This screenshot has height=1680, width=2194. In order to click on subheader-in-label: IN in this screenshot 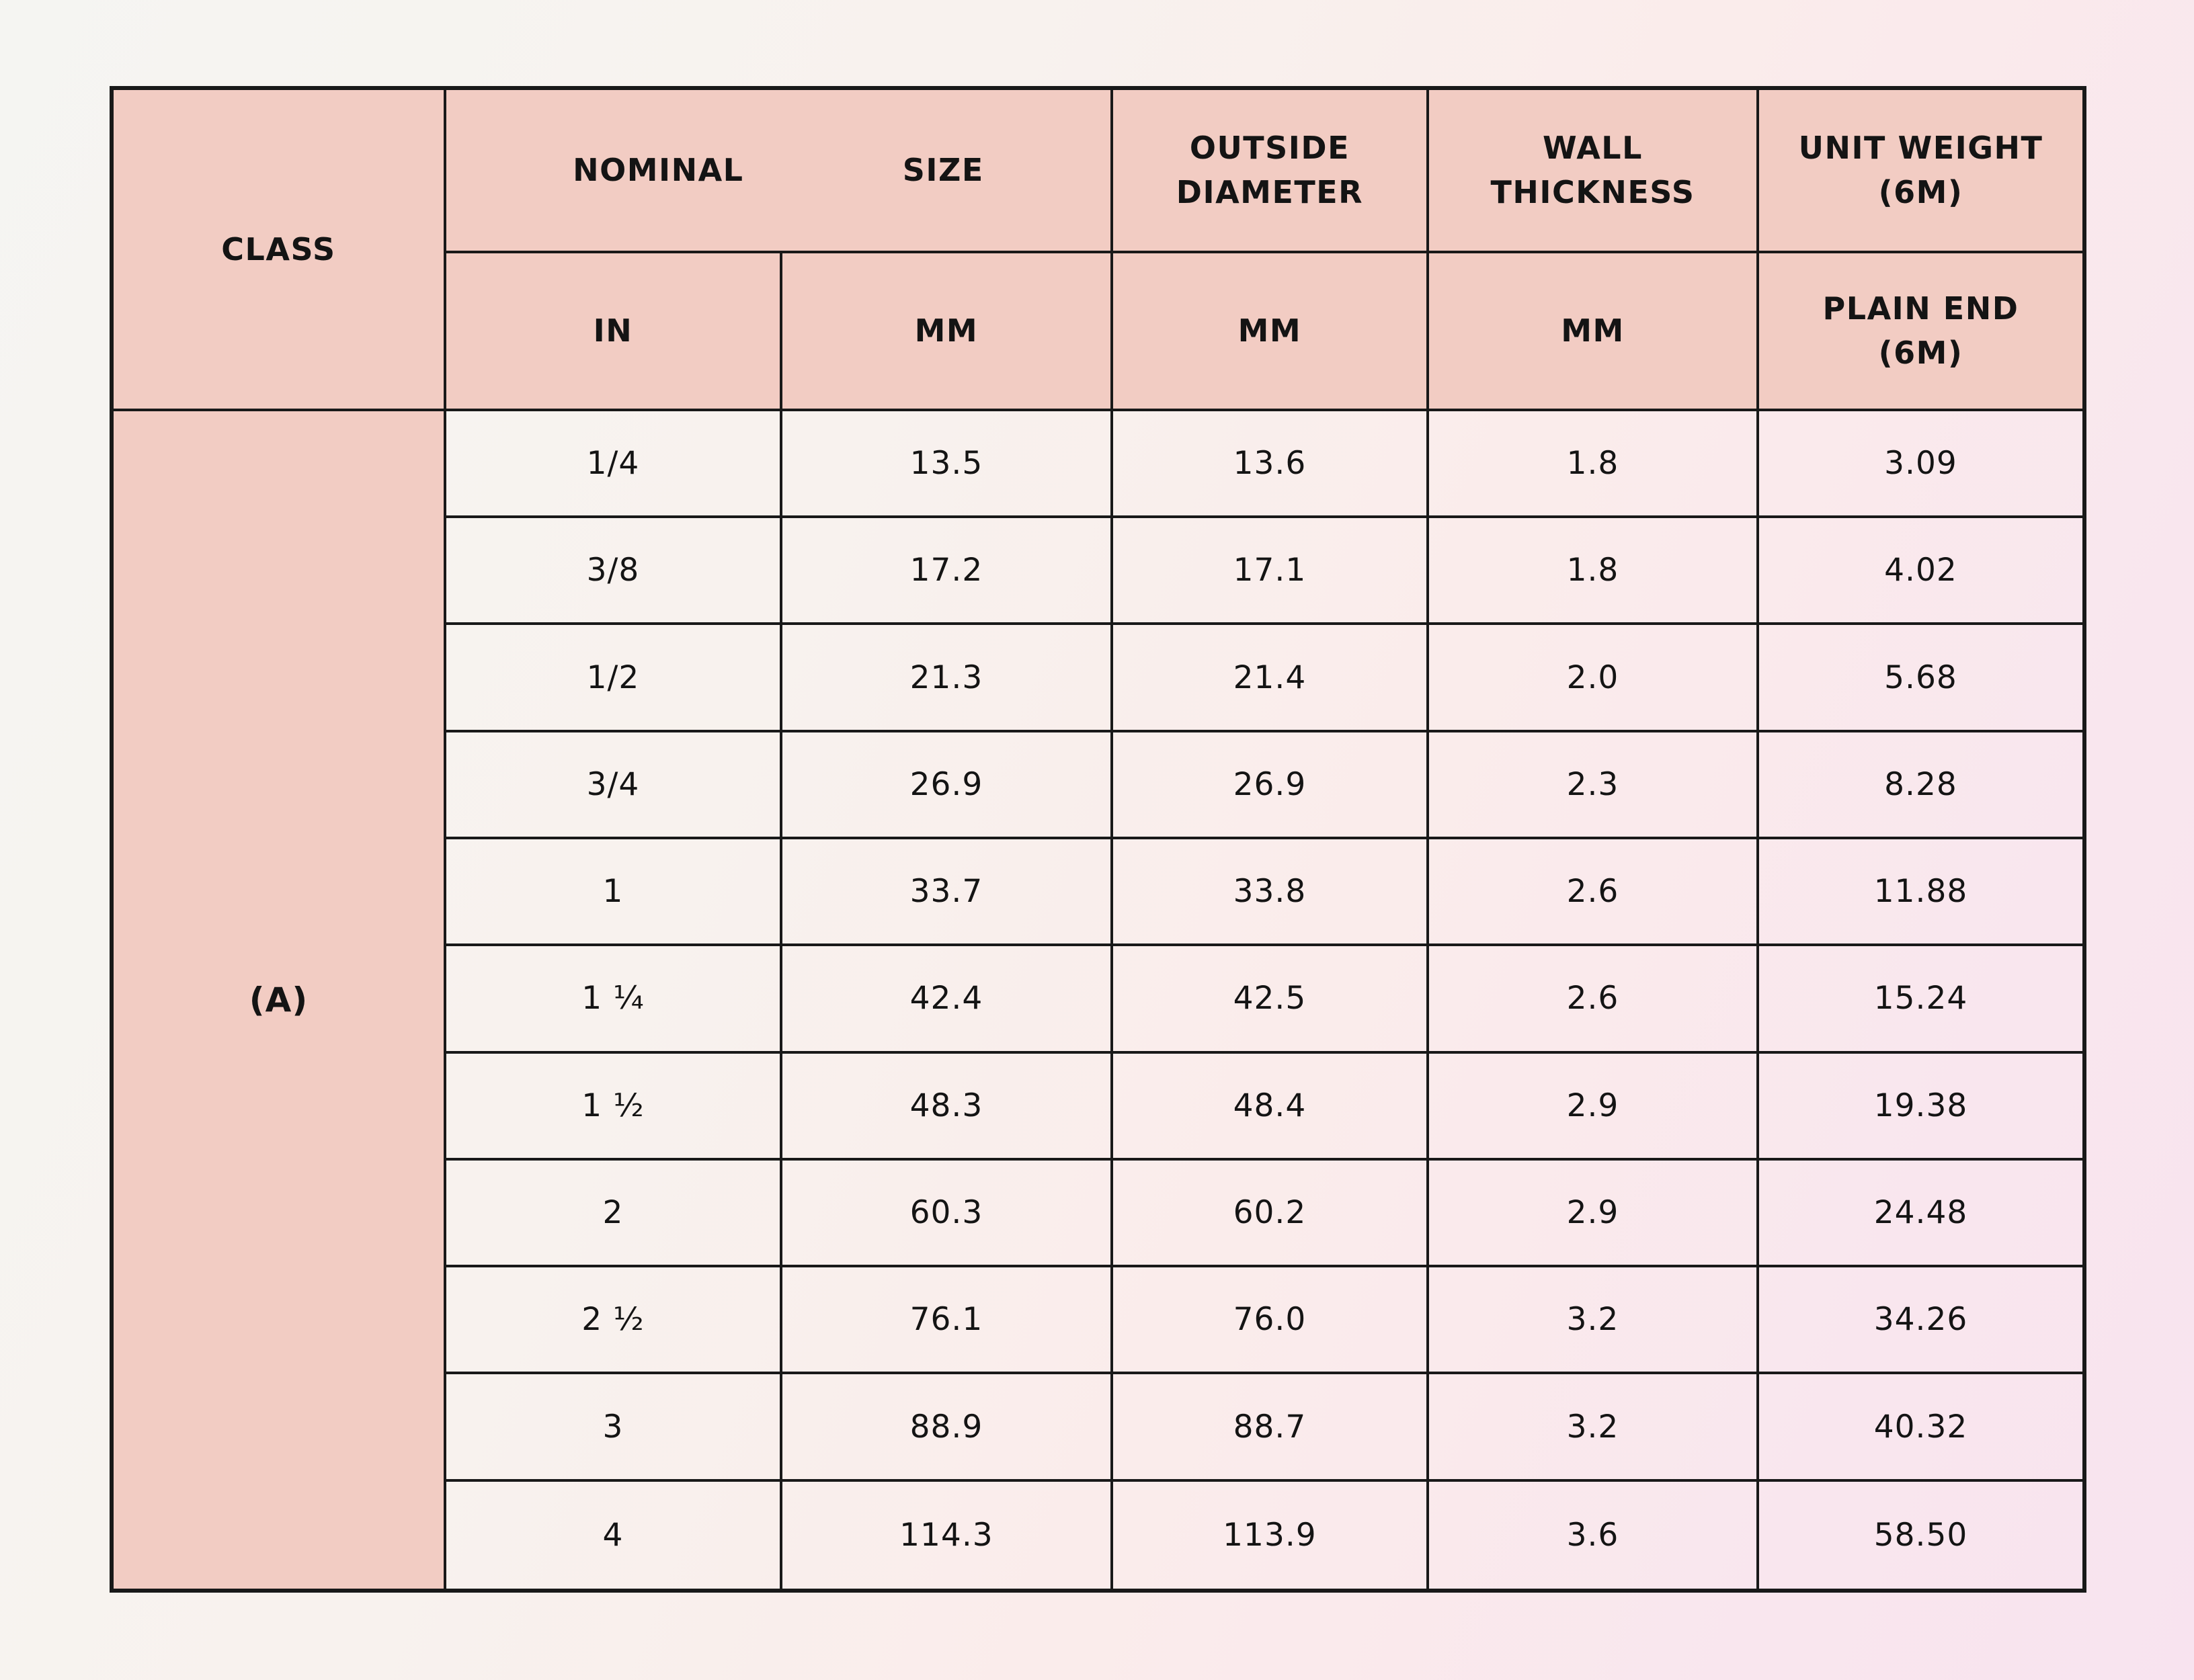, I will do `click(613, 331)`.